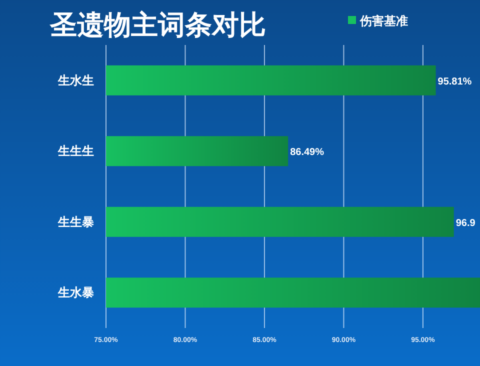  Describe the element at coordinates (307, 152) in the screenshot. I see `data-label: 86.49%` at that location.